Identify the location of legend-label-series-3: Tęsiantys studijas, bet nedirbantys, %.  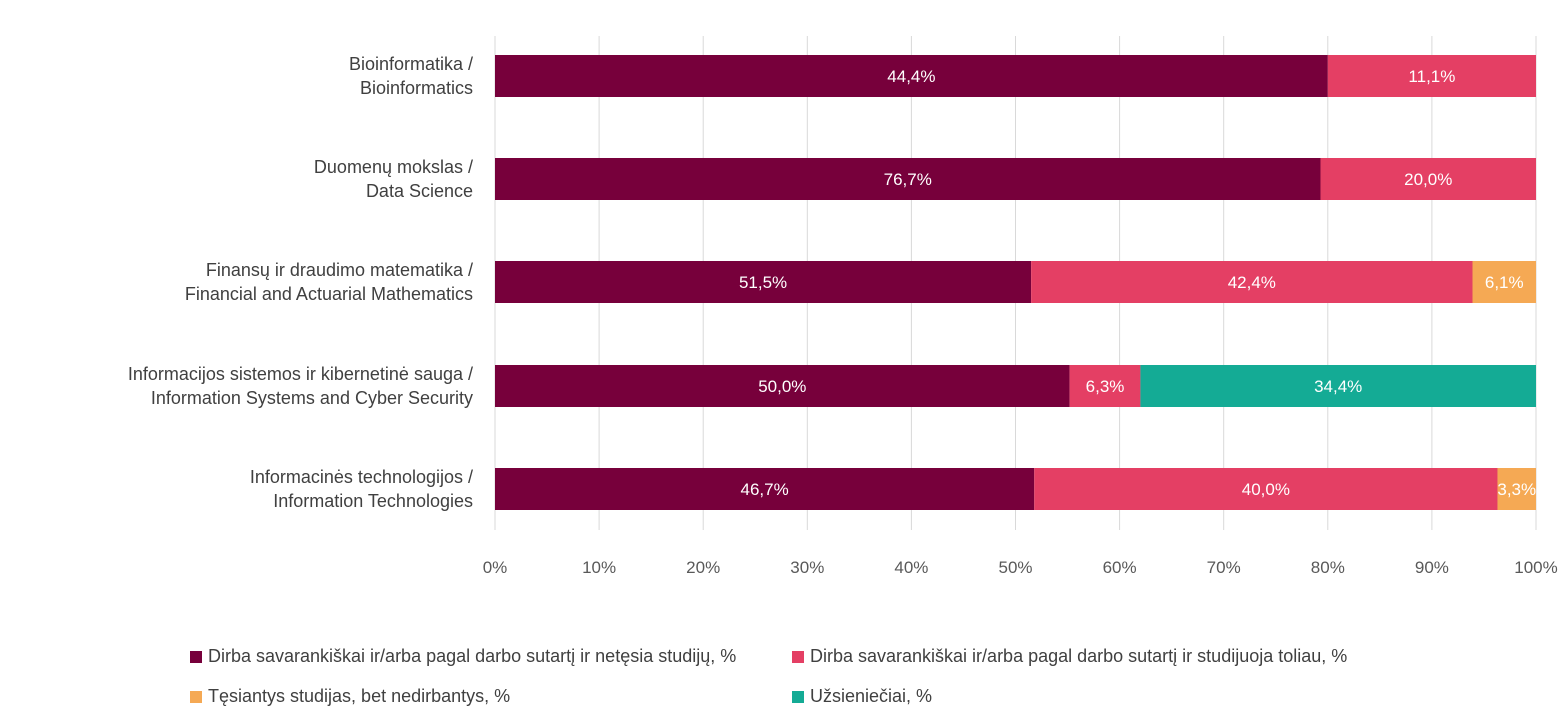
(359, 696).